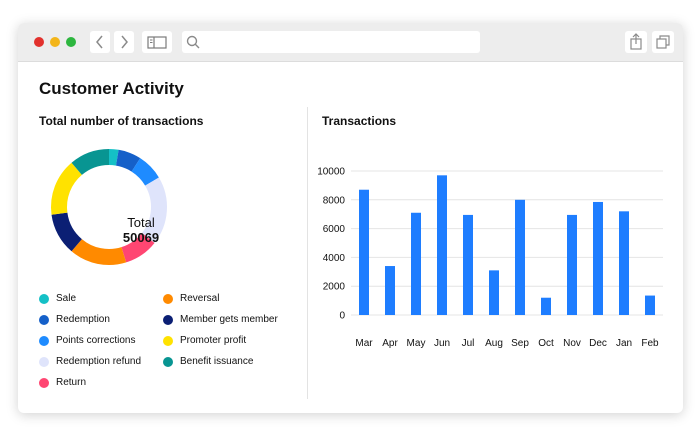 This screenshot has width=700, height=436. I want to click on address-bar, so click(331, 42).